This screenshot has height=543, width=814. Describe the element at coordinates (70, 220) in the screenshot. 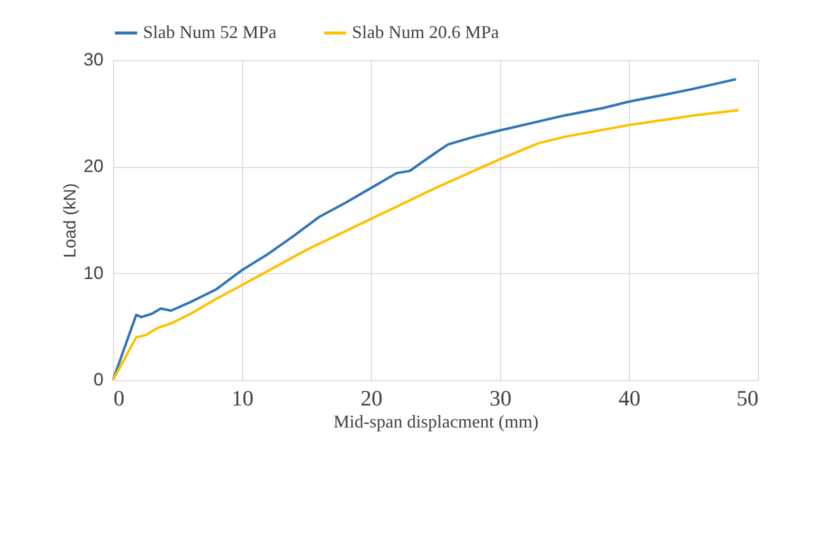

I see `y-axis-title: Load (kN)` at that location.